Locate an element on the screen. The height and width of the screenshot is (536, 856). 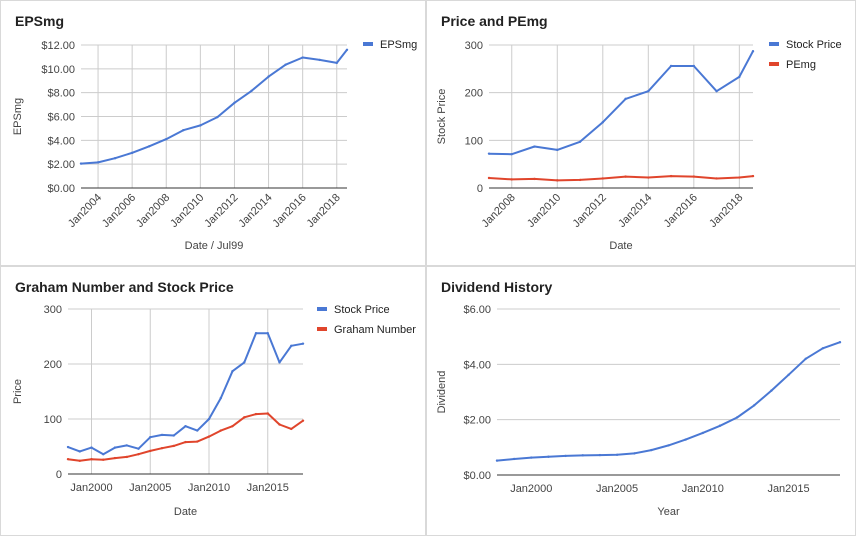
y-tick-label: $12.00 is located at coordinates (58, 46).